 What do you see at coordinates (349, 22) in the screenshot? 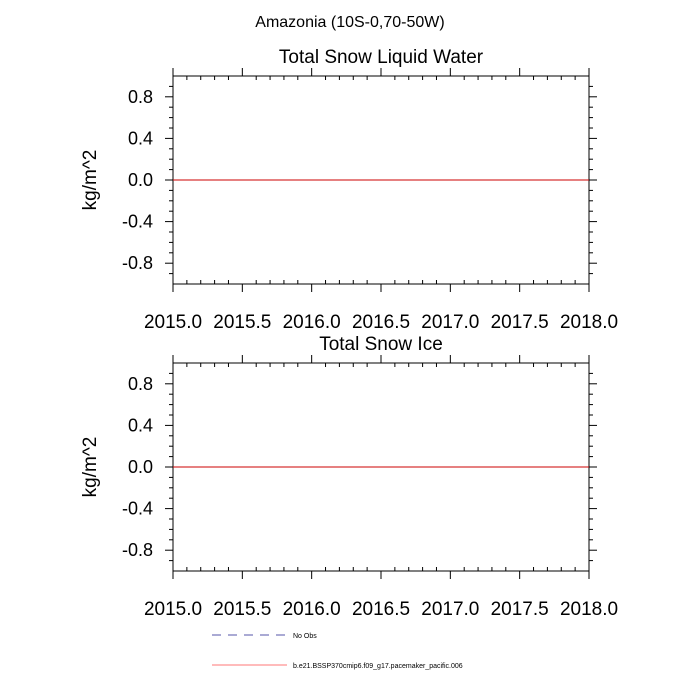
I see `main-title: Amazonia (10S-0,70-50W)` at bounding box center [349, 22].